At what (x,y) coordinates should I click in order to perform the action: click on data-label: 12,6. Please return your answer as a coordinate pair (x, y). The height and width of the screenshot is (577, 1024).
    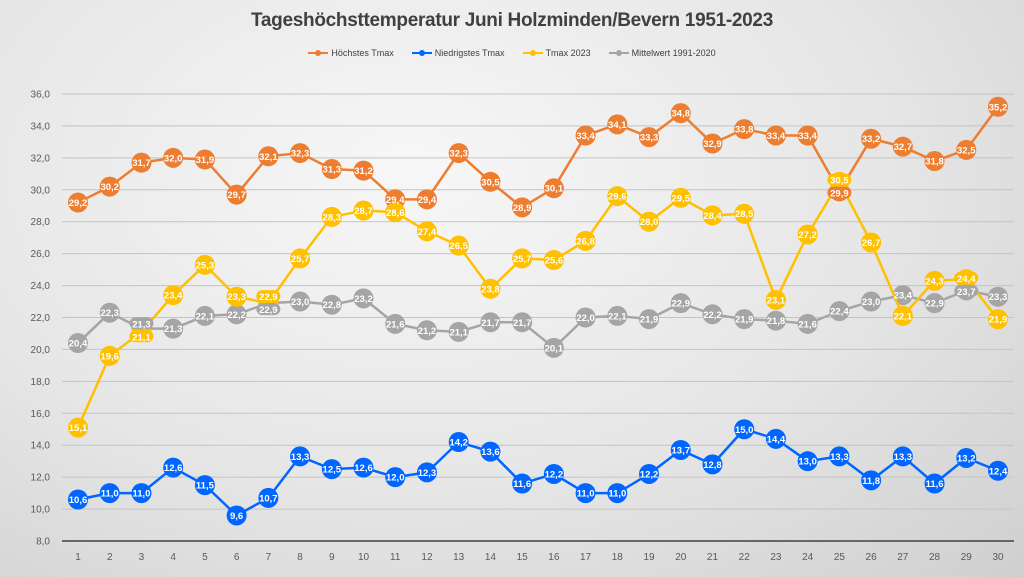
    Looking at the image, I should click on (363, 468).